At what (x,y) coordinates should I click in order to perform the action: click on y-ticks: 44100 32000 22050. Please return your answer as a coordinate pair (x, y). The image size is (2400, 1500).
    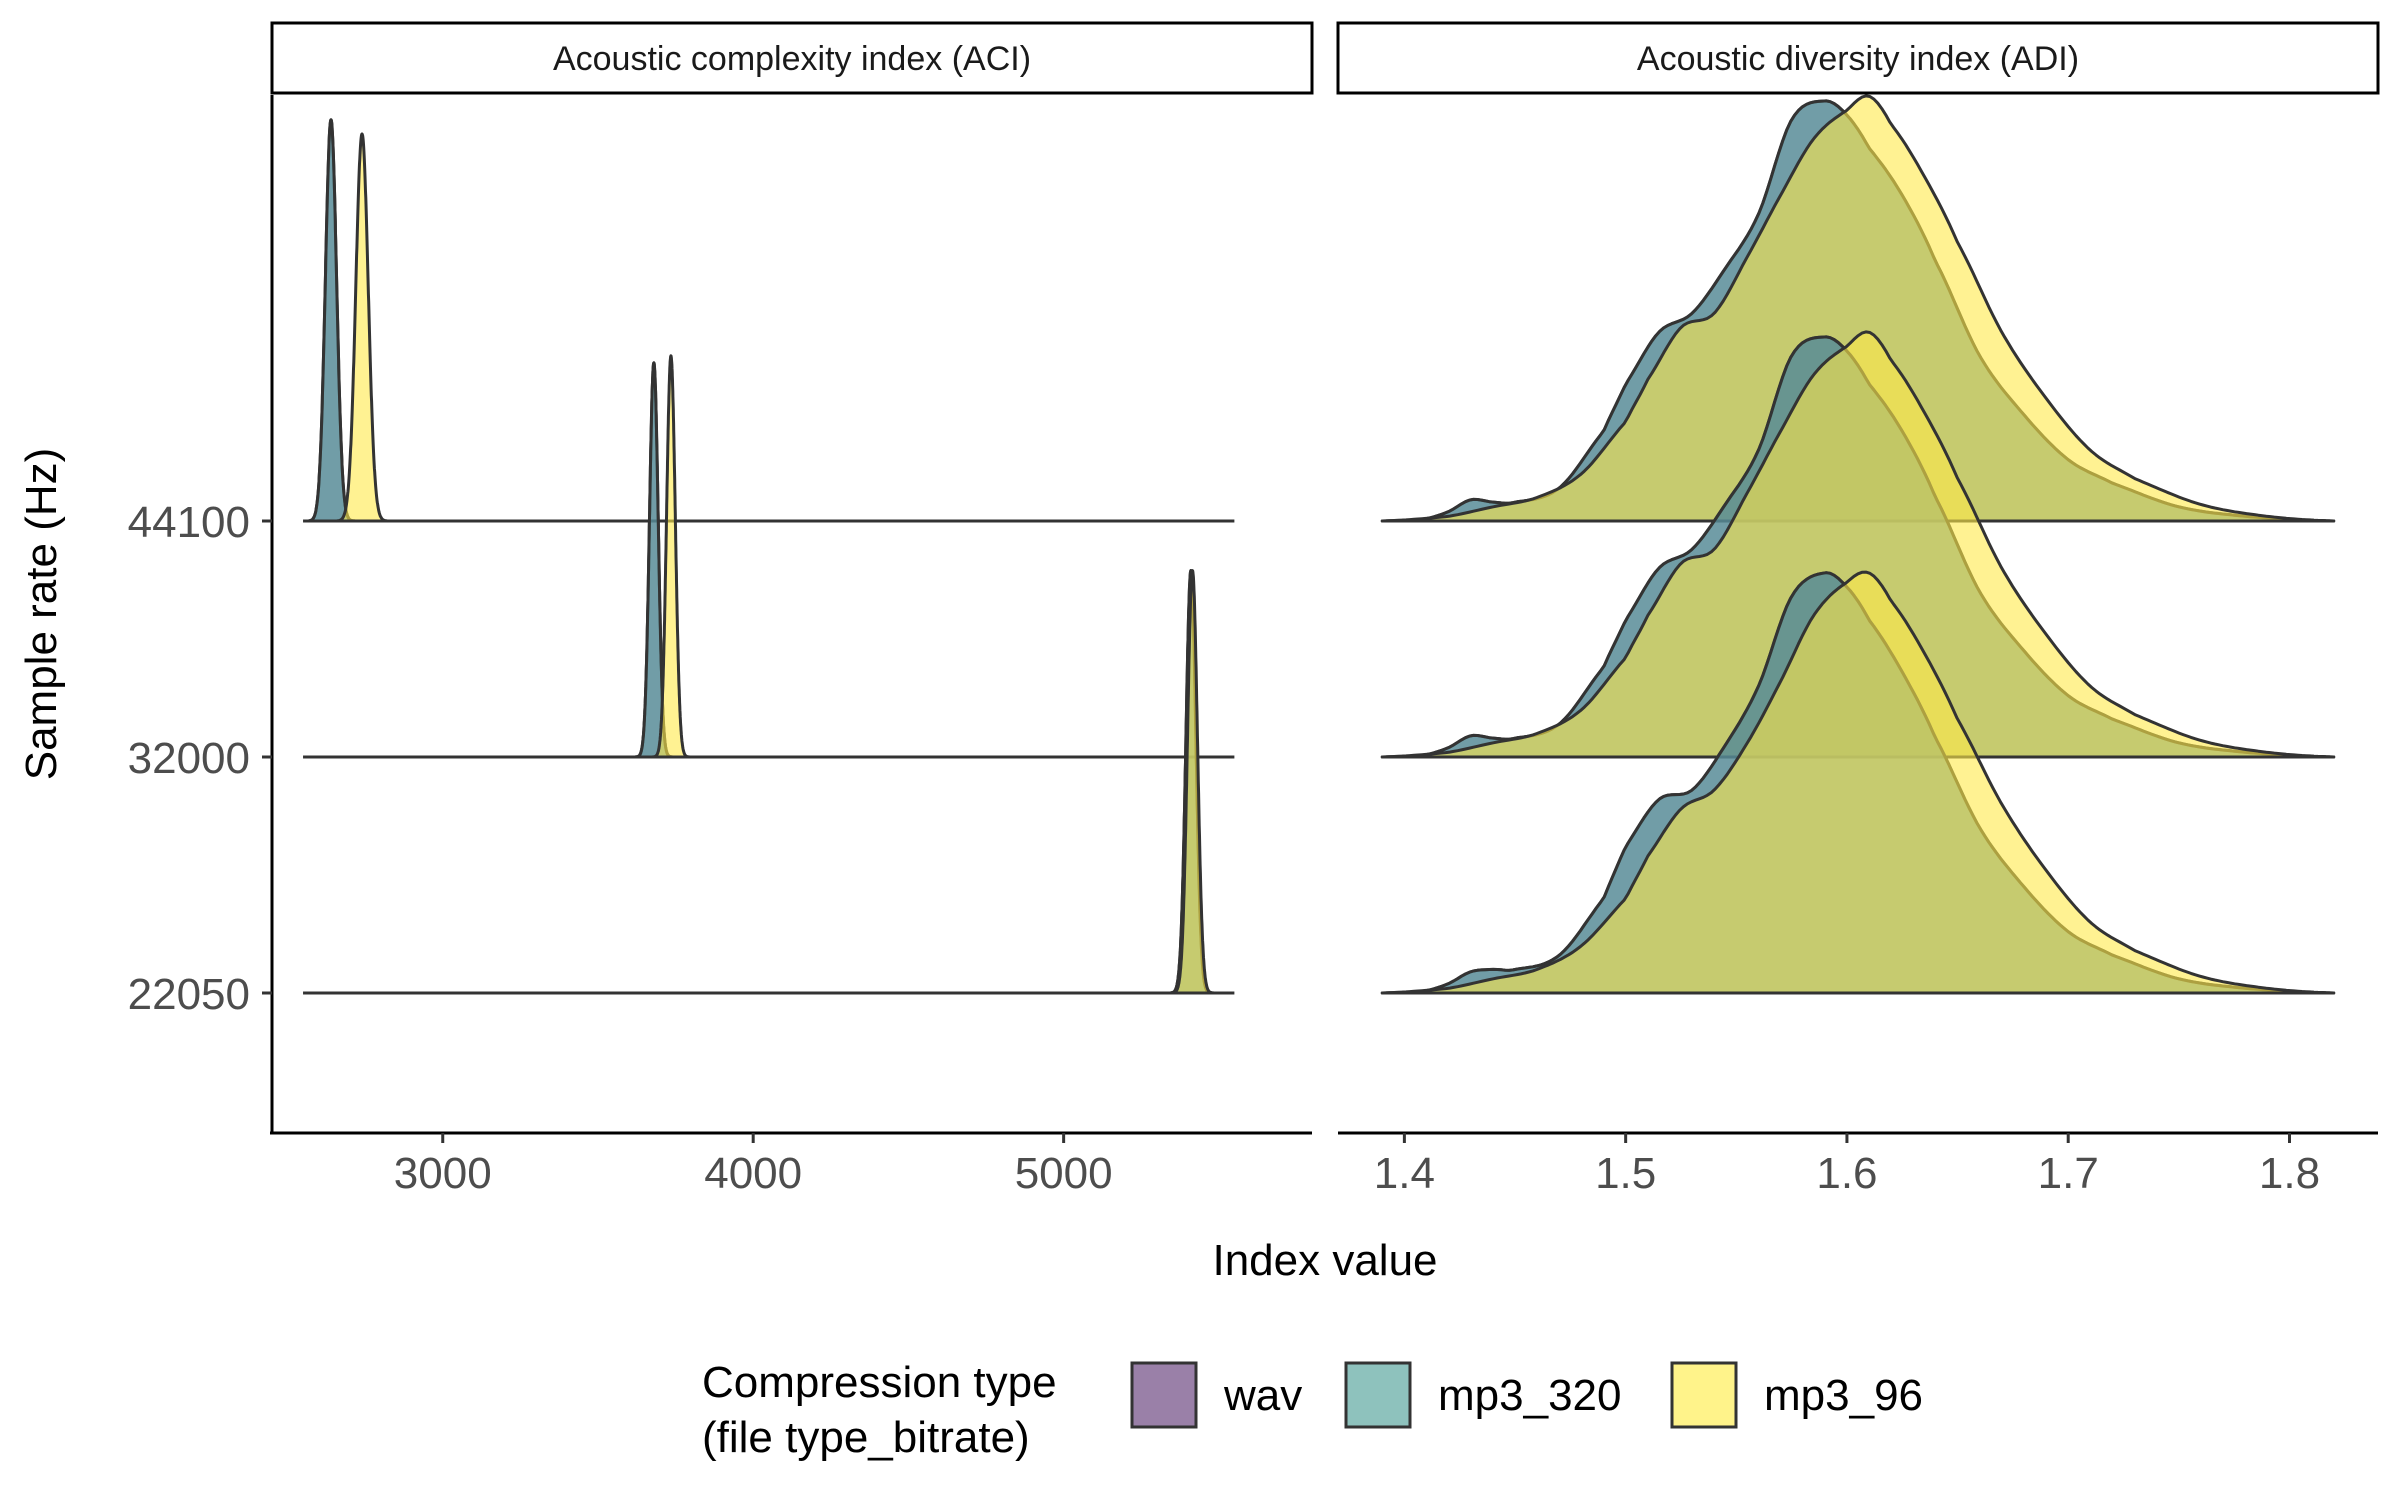
    Looking at the image, I should click on (200, 758).